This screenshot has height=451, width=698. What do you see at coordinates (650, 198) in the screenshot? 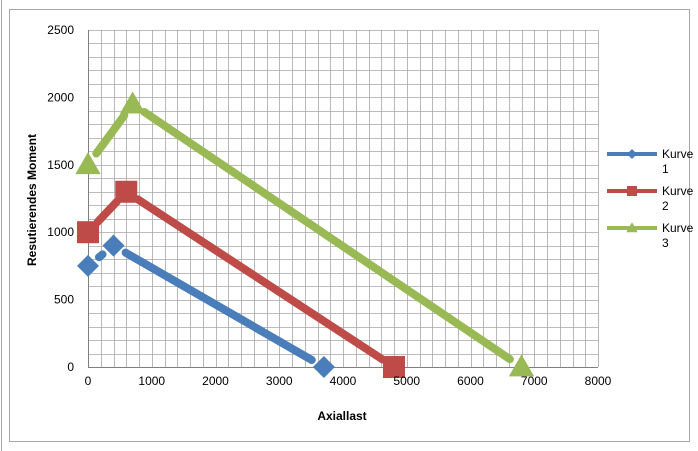
I see `legend-item-2: Kurve 2` at bounding box center [650, 198].